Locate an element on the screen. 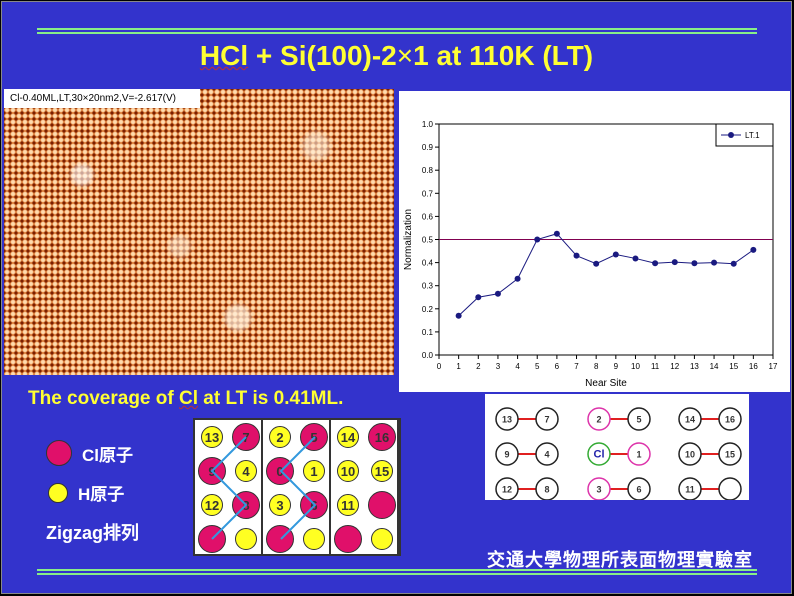 This screenshot has height=596, width=794. site-label: 13 is located at coordinates (507, 420).